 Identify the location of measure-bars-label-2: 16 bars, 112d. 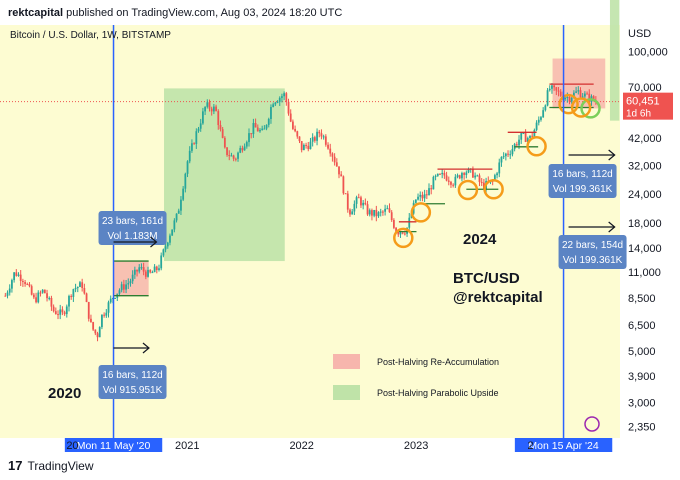
(582, 174).